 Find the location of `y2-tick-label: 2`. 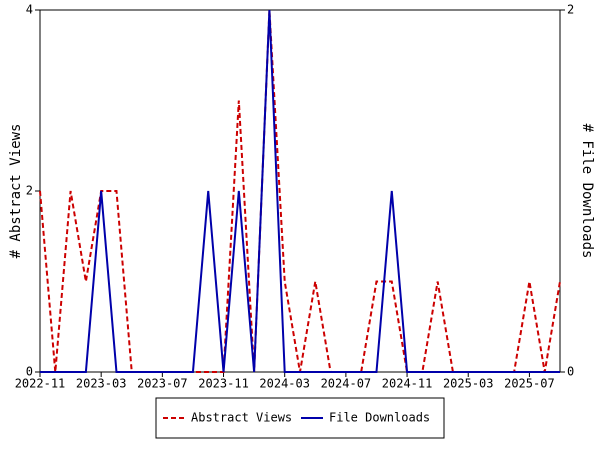

y2-tick-label: 2 is located at coordinates (570, 10).